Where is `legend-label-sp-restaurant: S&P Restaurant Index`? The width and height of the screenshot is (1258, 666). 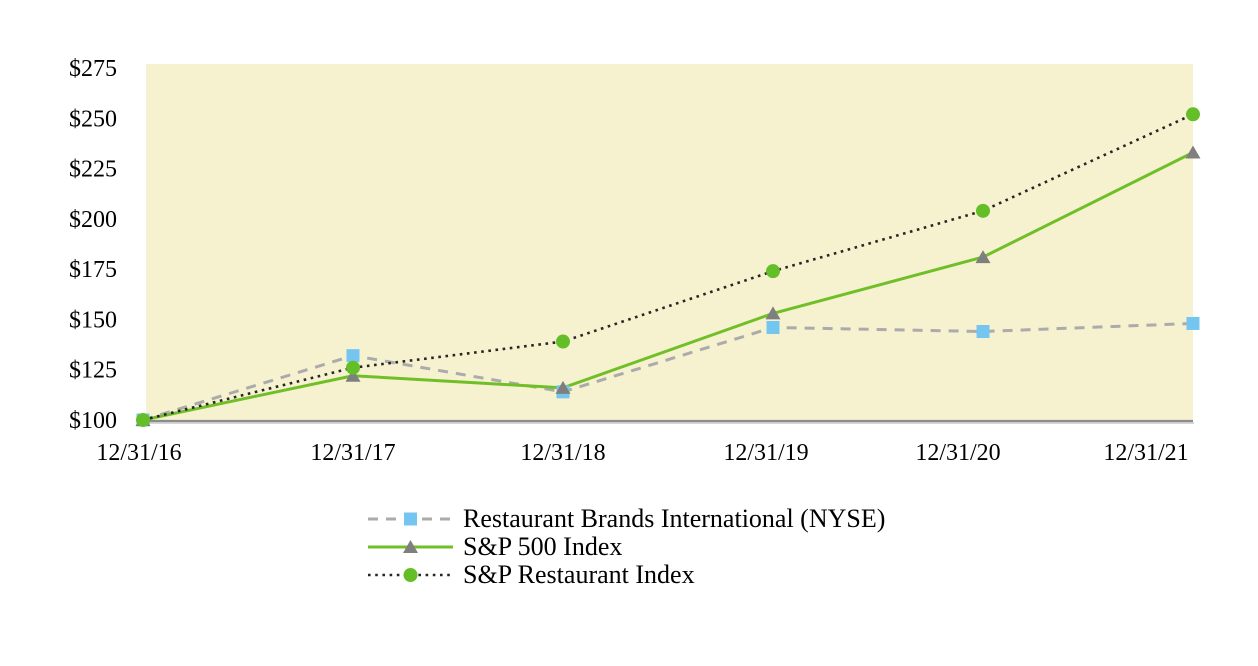
legend-label-sp-restaurant: S&P Restaurant Index is located at coordinates (579, 574).